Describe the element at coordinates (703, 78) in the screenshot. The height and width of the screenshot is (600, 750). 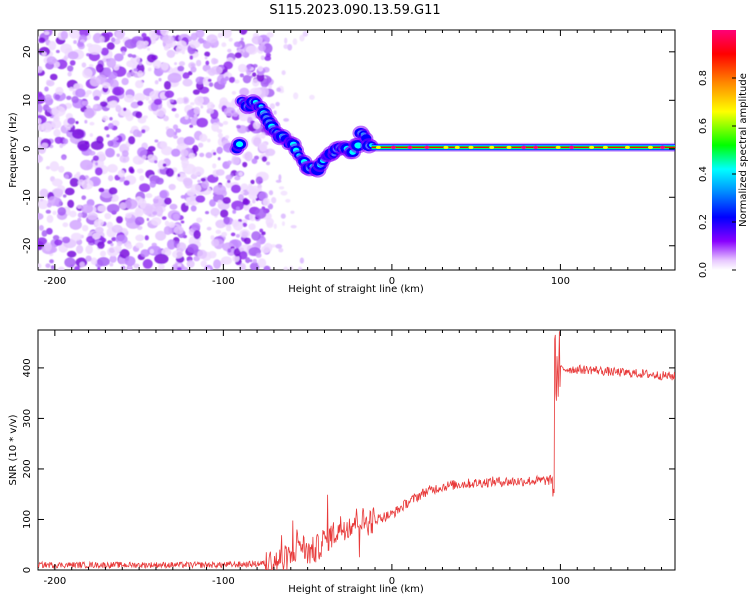
I see `colorbar-tick-label: 0.8` at that location.